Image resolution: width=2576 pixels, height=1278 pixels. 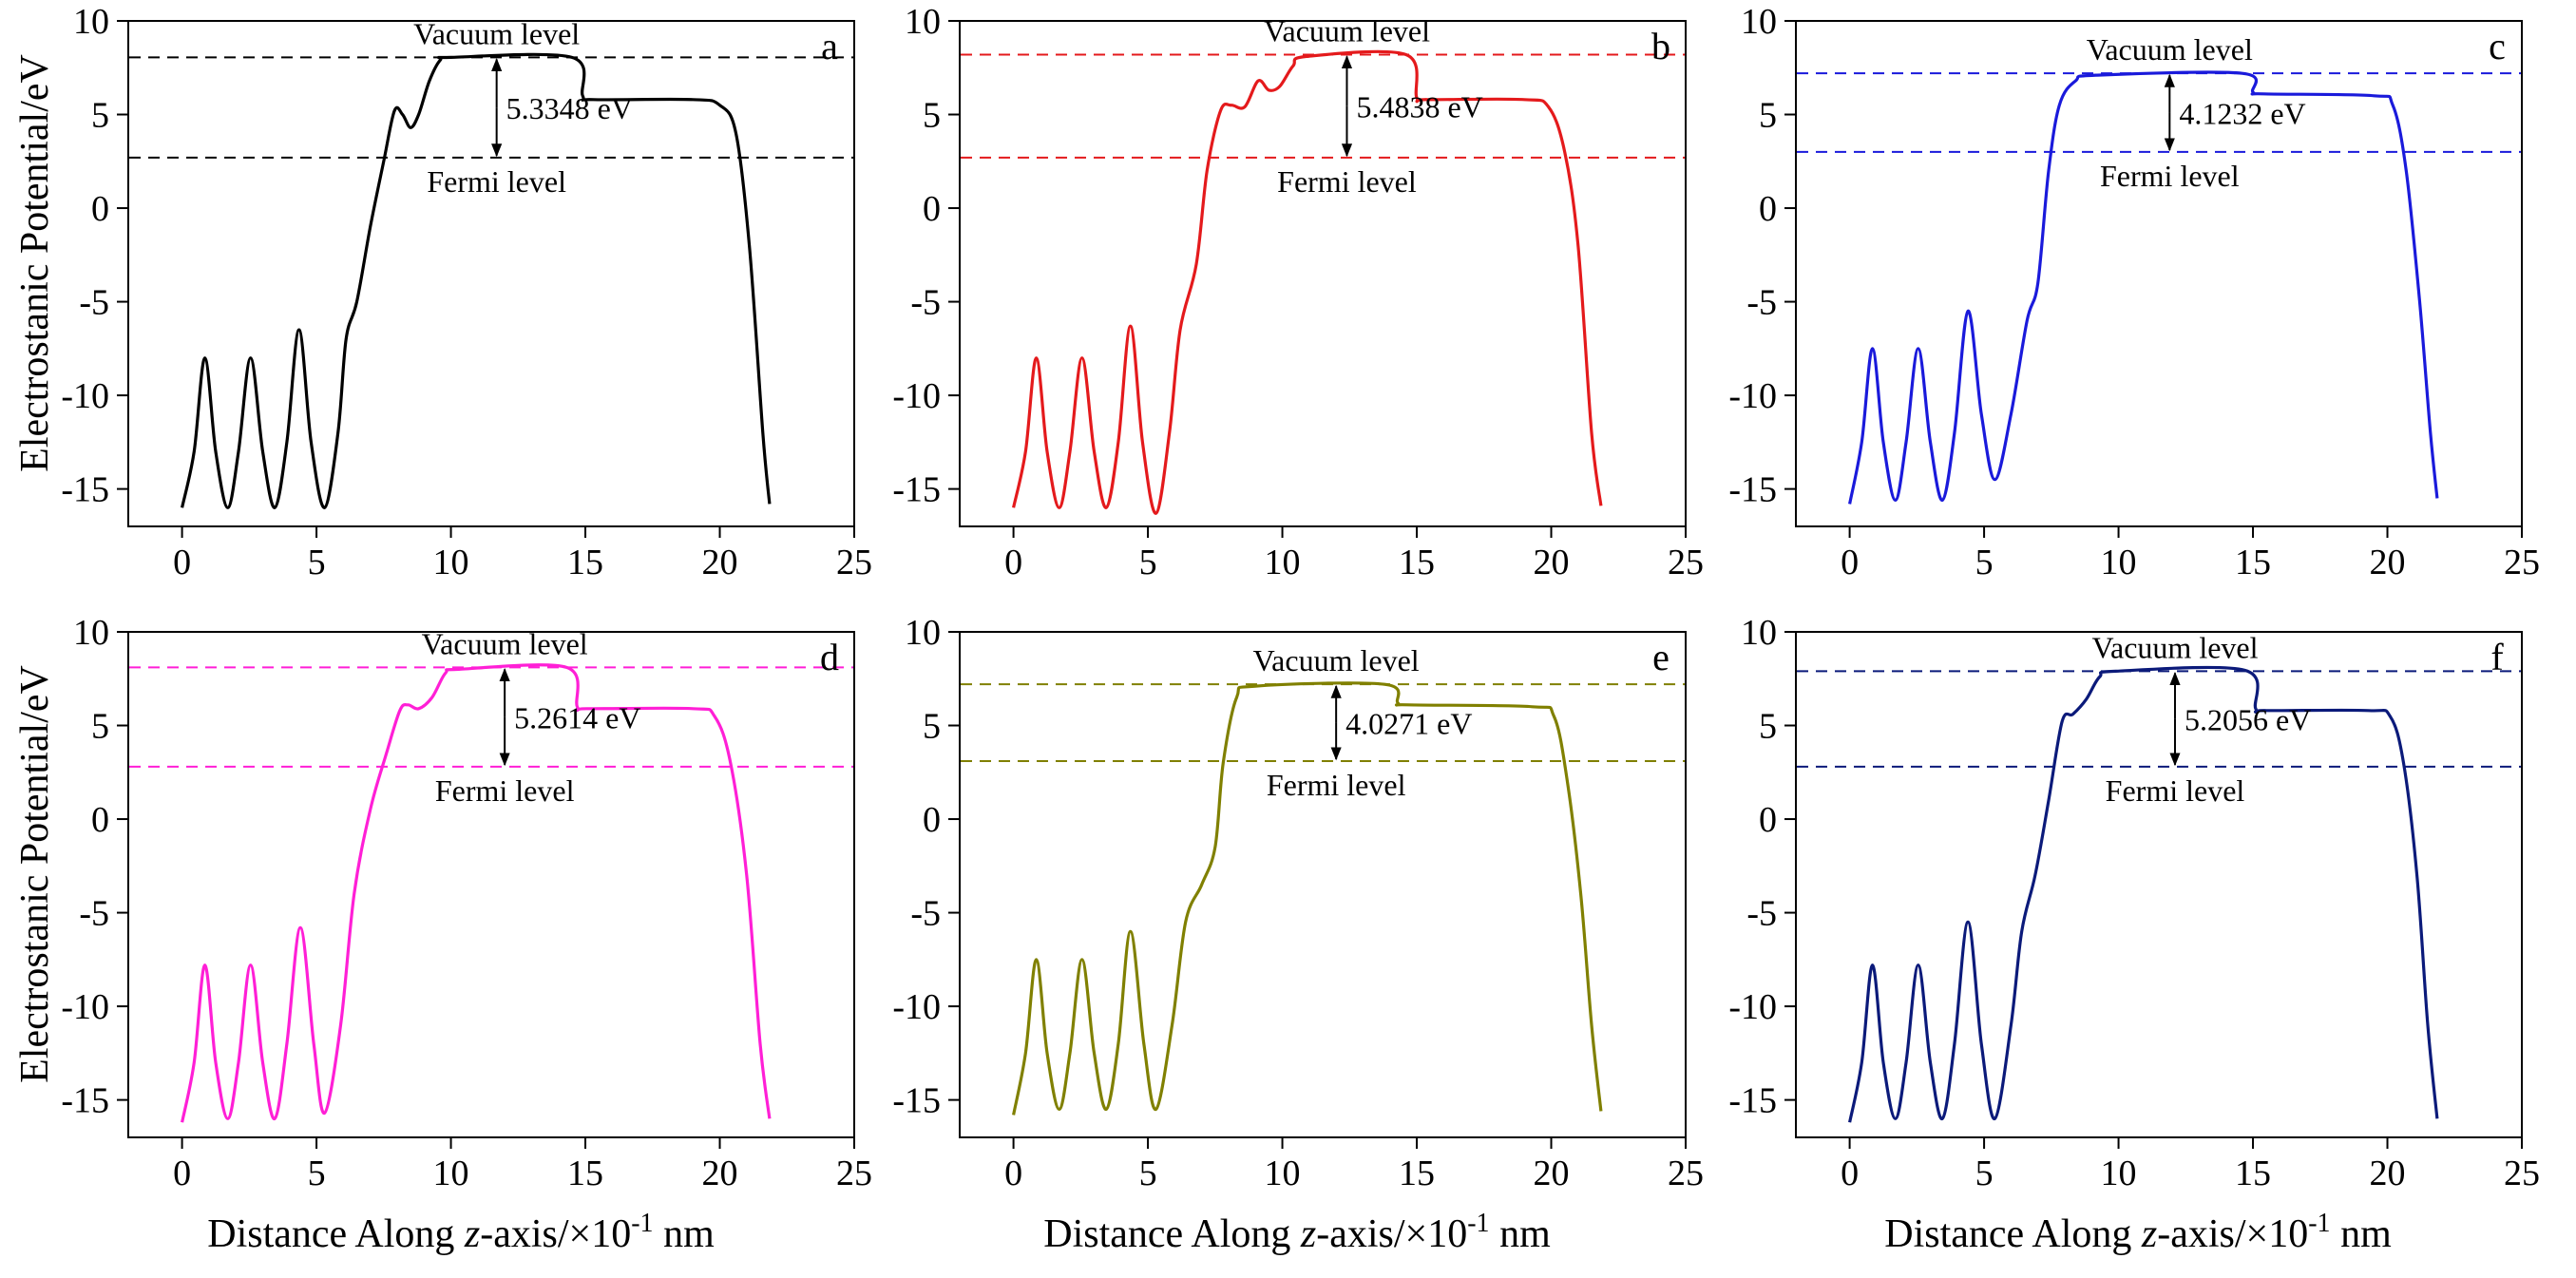 I want to click on work-function-value: 4.1232 eV, so click(x=2242, y=114).